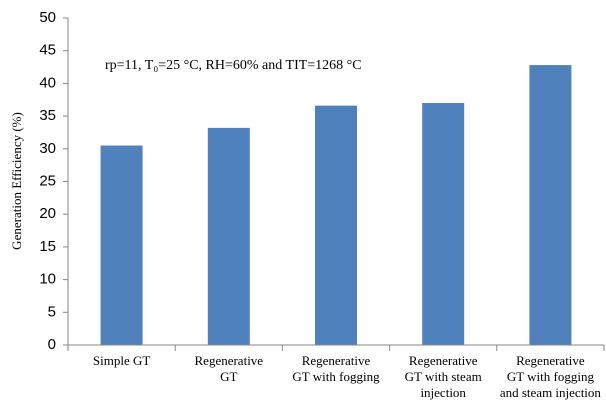 This screenshot has width=606, height=412. Describe the element at coordinates (233, 65) in the screenshot. I see `annotation: rp=11, T₀=25 °C, RH=60% and TIT=1268 °C` at that location.